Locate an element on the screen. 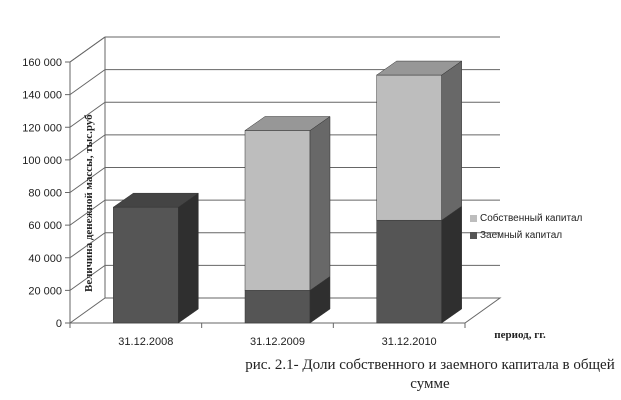  x-tick-label: 31.12.2010 is located at coordinates (409, 342).